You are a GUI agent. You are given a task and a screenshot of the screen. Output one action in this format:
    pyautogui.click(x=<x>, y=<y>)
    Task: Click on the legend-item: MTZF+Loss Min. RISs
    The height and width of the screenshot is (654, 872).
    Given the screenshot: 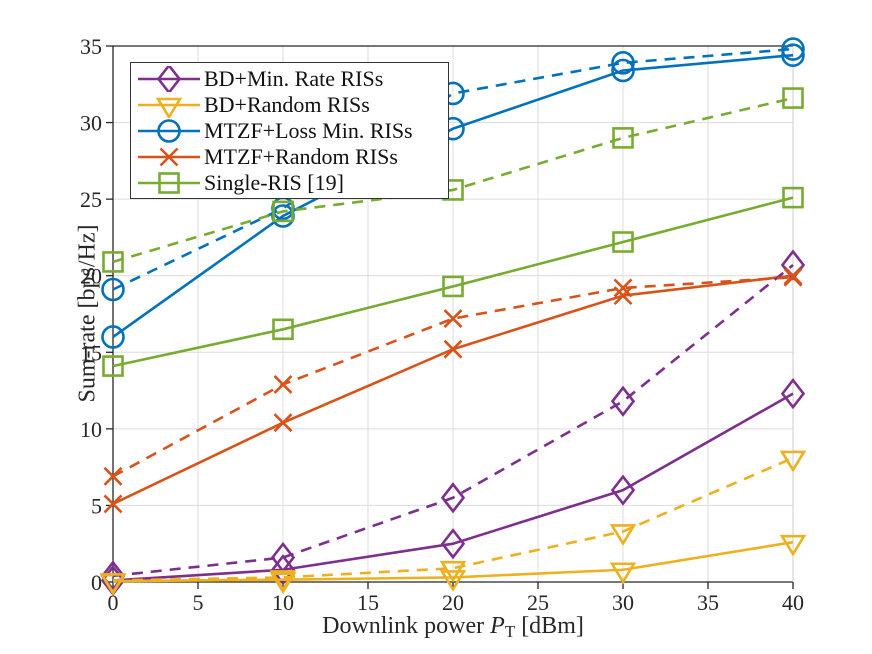 What is the action you would take?
    pyautogui.click(x=292, y=131)
    